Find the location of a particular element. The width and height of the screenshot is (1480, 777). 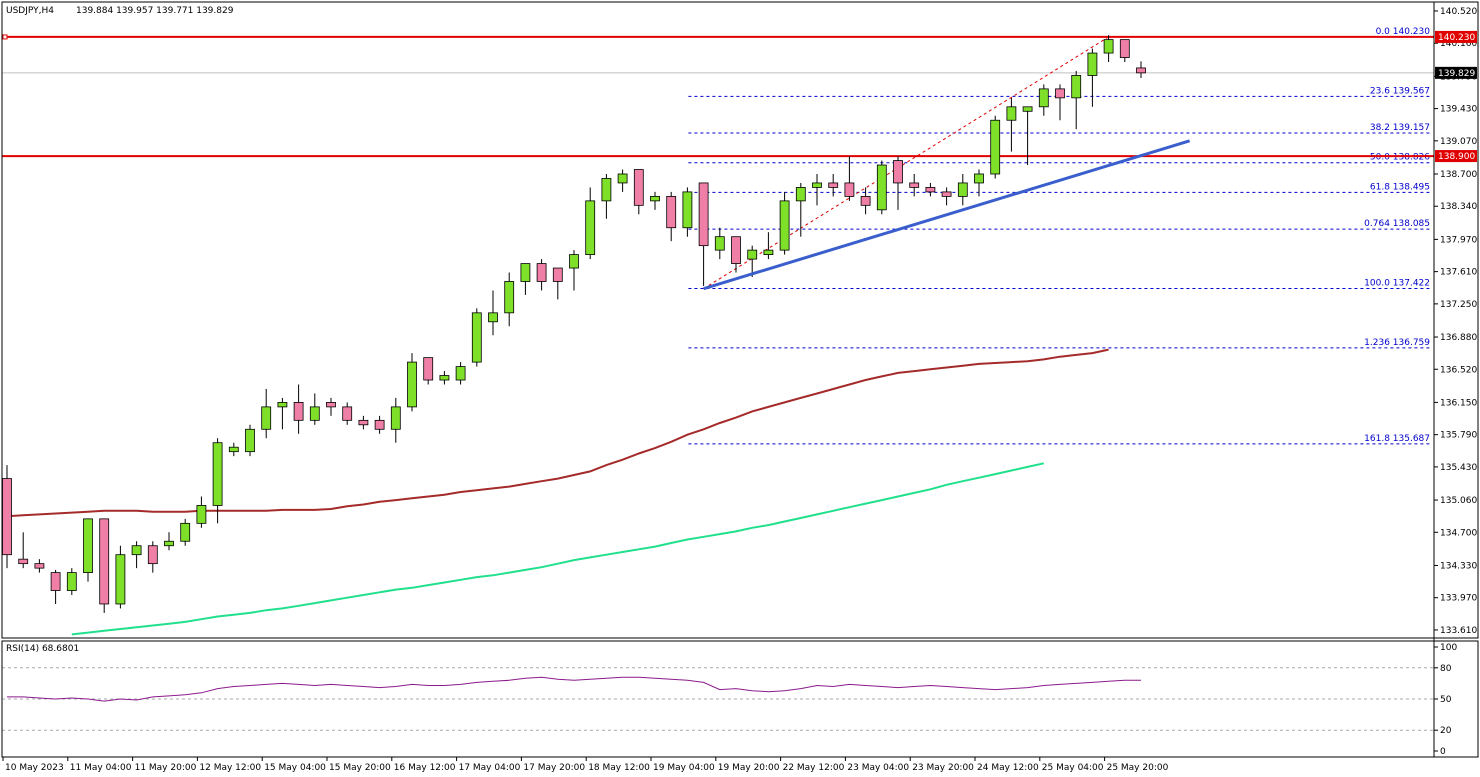

time-tick-label: 11 May 20:00 is located at coordinates (166, 768).